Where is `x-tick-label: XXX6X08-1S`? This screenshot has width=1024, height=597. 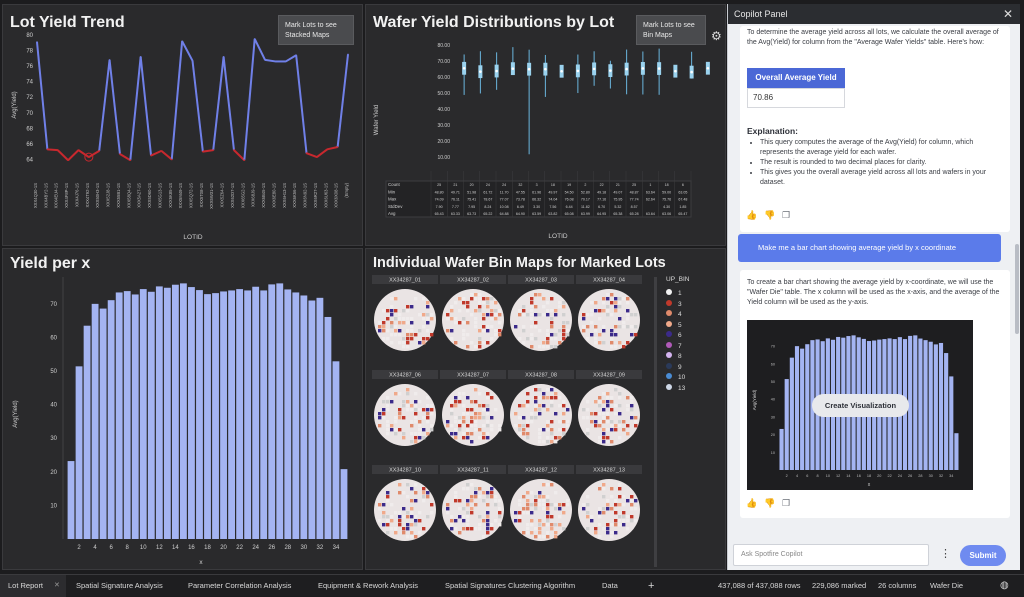
x-tick-label: XXX6X08-1S is located at coordinates (336, 195).